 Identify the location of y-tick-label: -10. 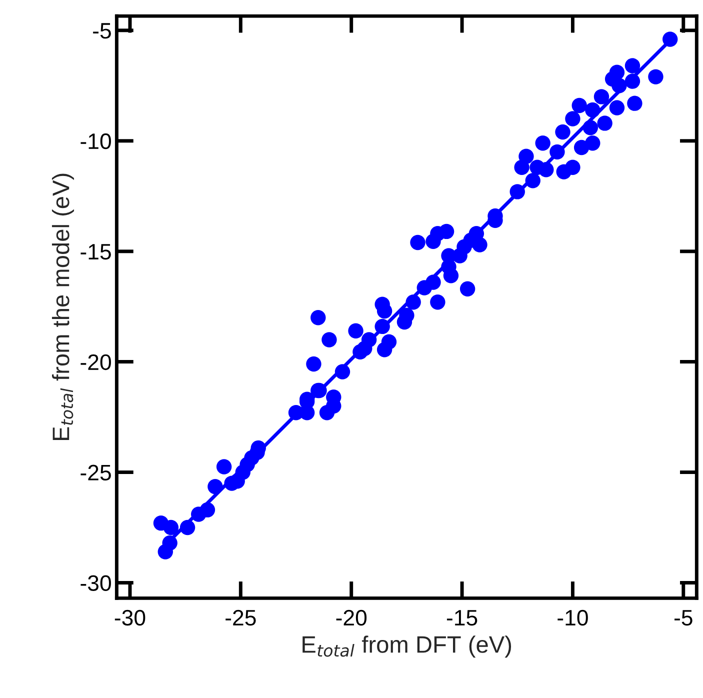
(95, 141).